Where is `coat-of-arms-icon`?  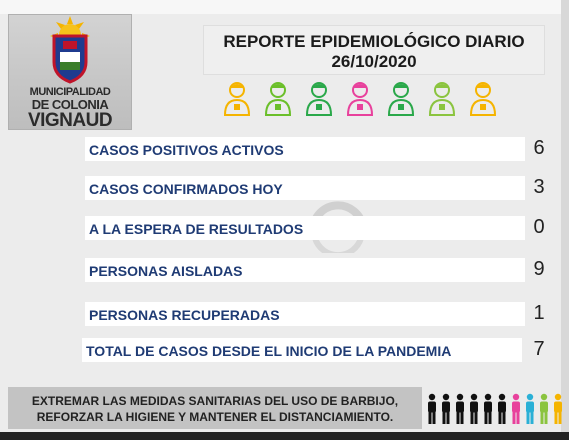
coat-of-arms-icon is located at coordinates (70, 50).